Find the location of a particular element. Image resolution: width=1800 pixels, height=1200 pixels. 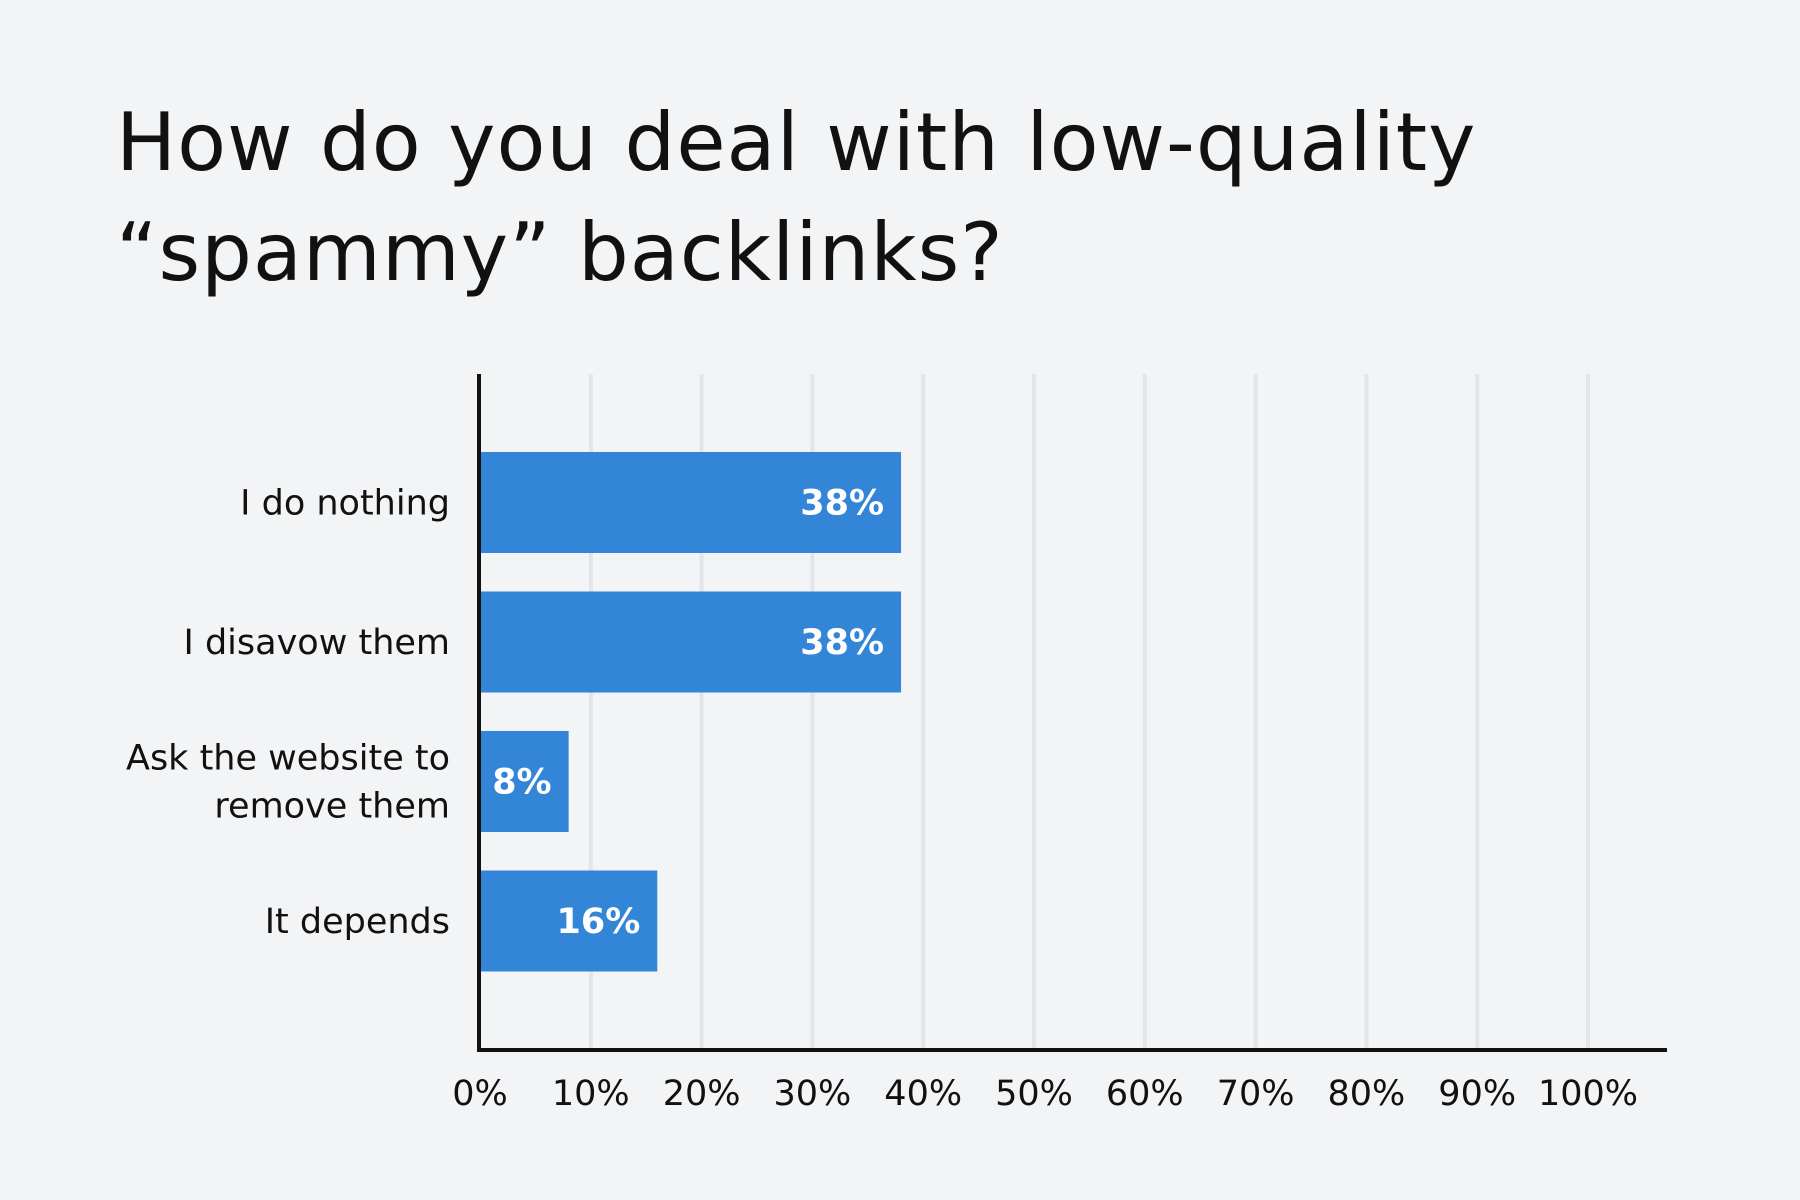

x-tick-label: 10% is located at coordinates (591, 1094).